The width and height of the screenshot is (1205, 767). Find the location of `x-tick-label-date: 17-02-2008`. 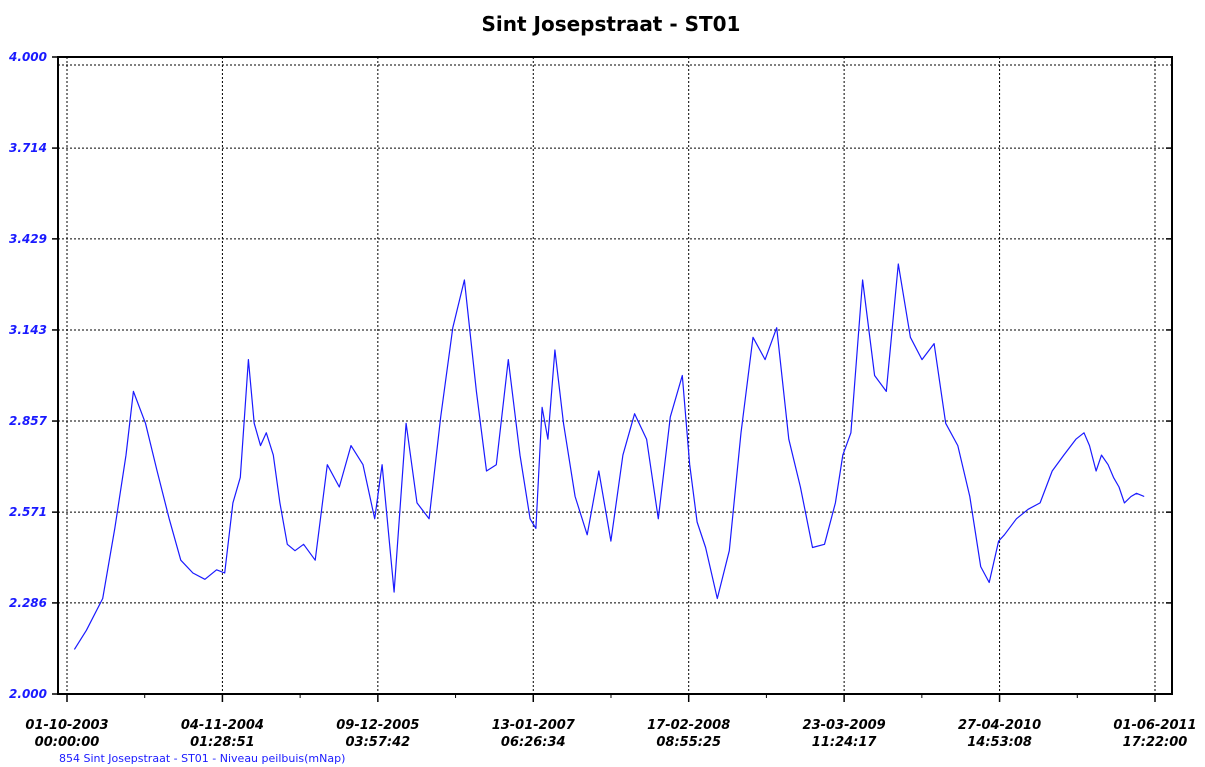

x-tick-label-date: 17-02-2008 is located at coordinates (688, 725).